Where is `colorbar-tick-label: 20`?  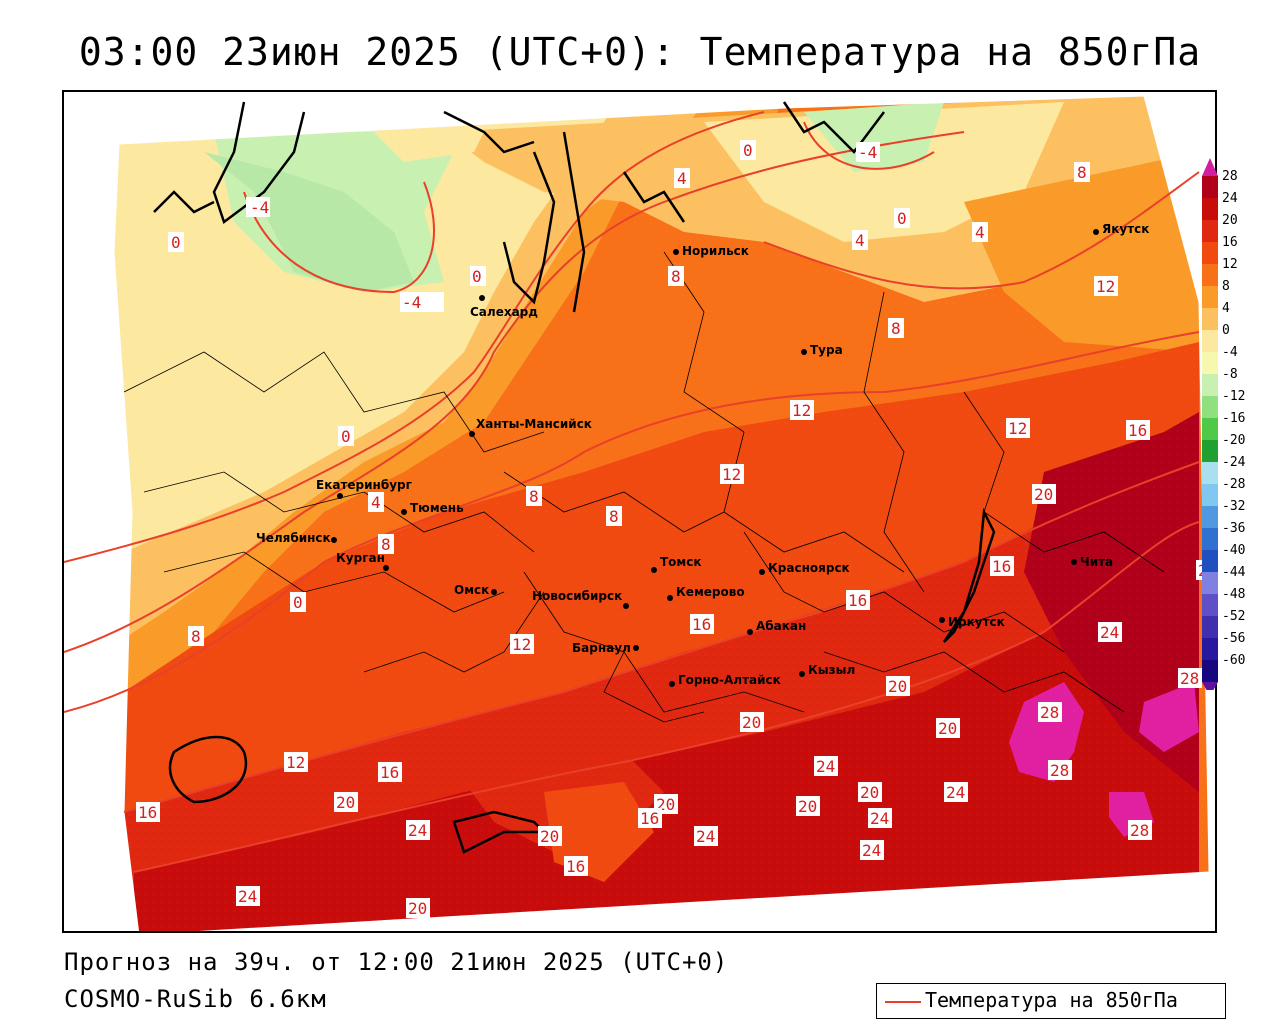 colorbar-tick-label: 20 is located at coordinates (1230, 220).